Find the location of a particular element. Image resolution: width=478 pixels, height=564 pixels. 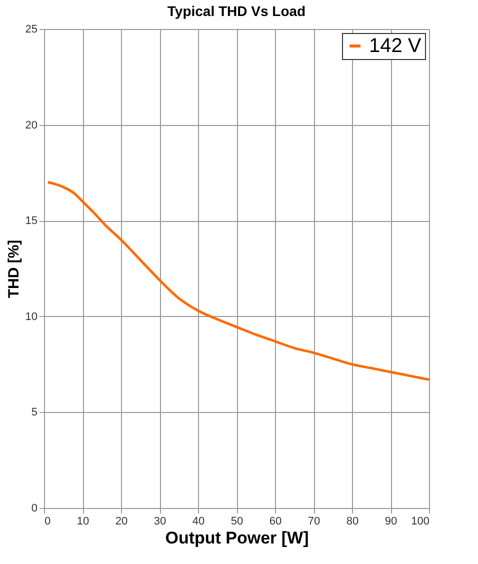

x-tick-label: 60 is located at coordinates (275, 522).